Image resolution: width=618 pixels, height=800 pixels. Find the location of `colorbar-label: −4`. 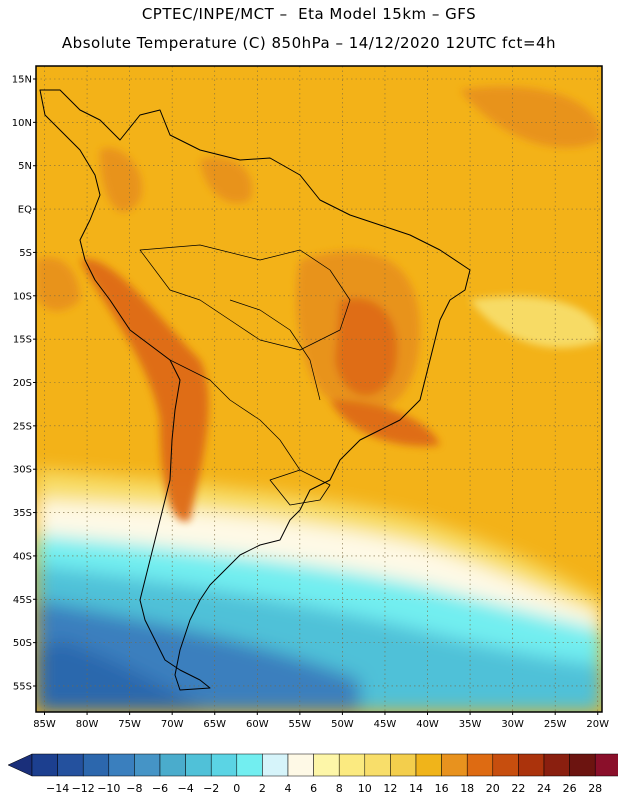

colorbar-label: −4 is located at coordinates (185, 788).